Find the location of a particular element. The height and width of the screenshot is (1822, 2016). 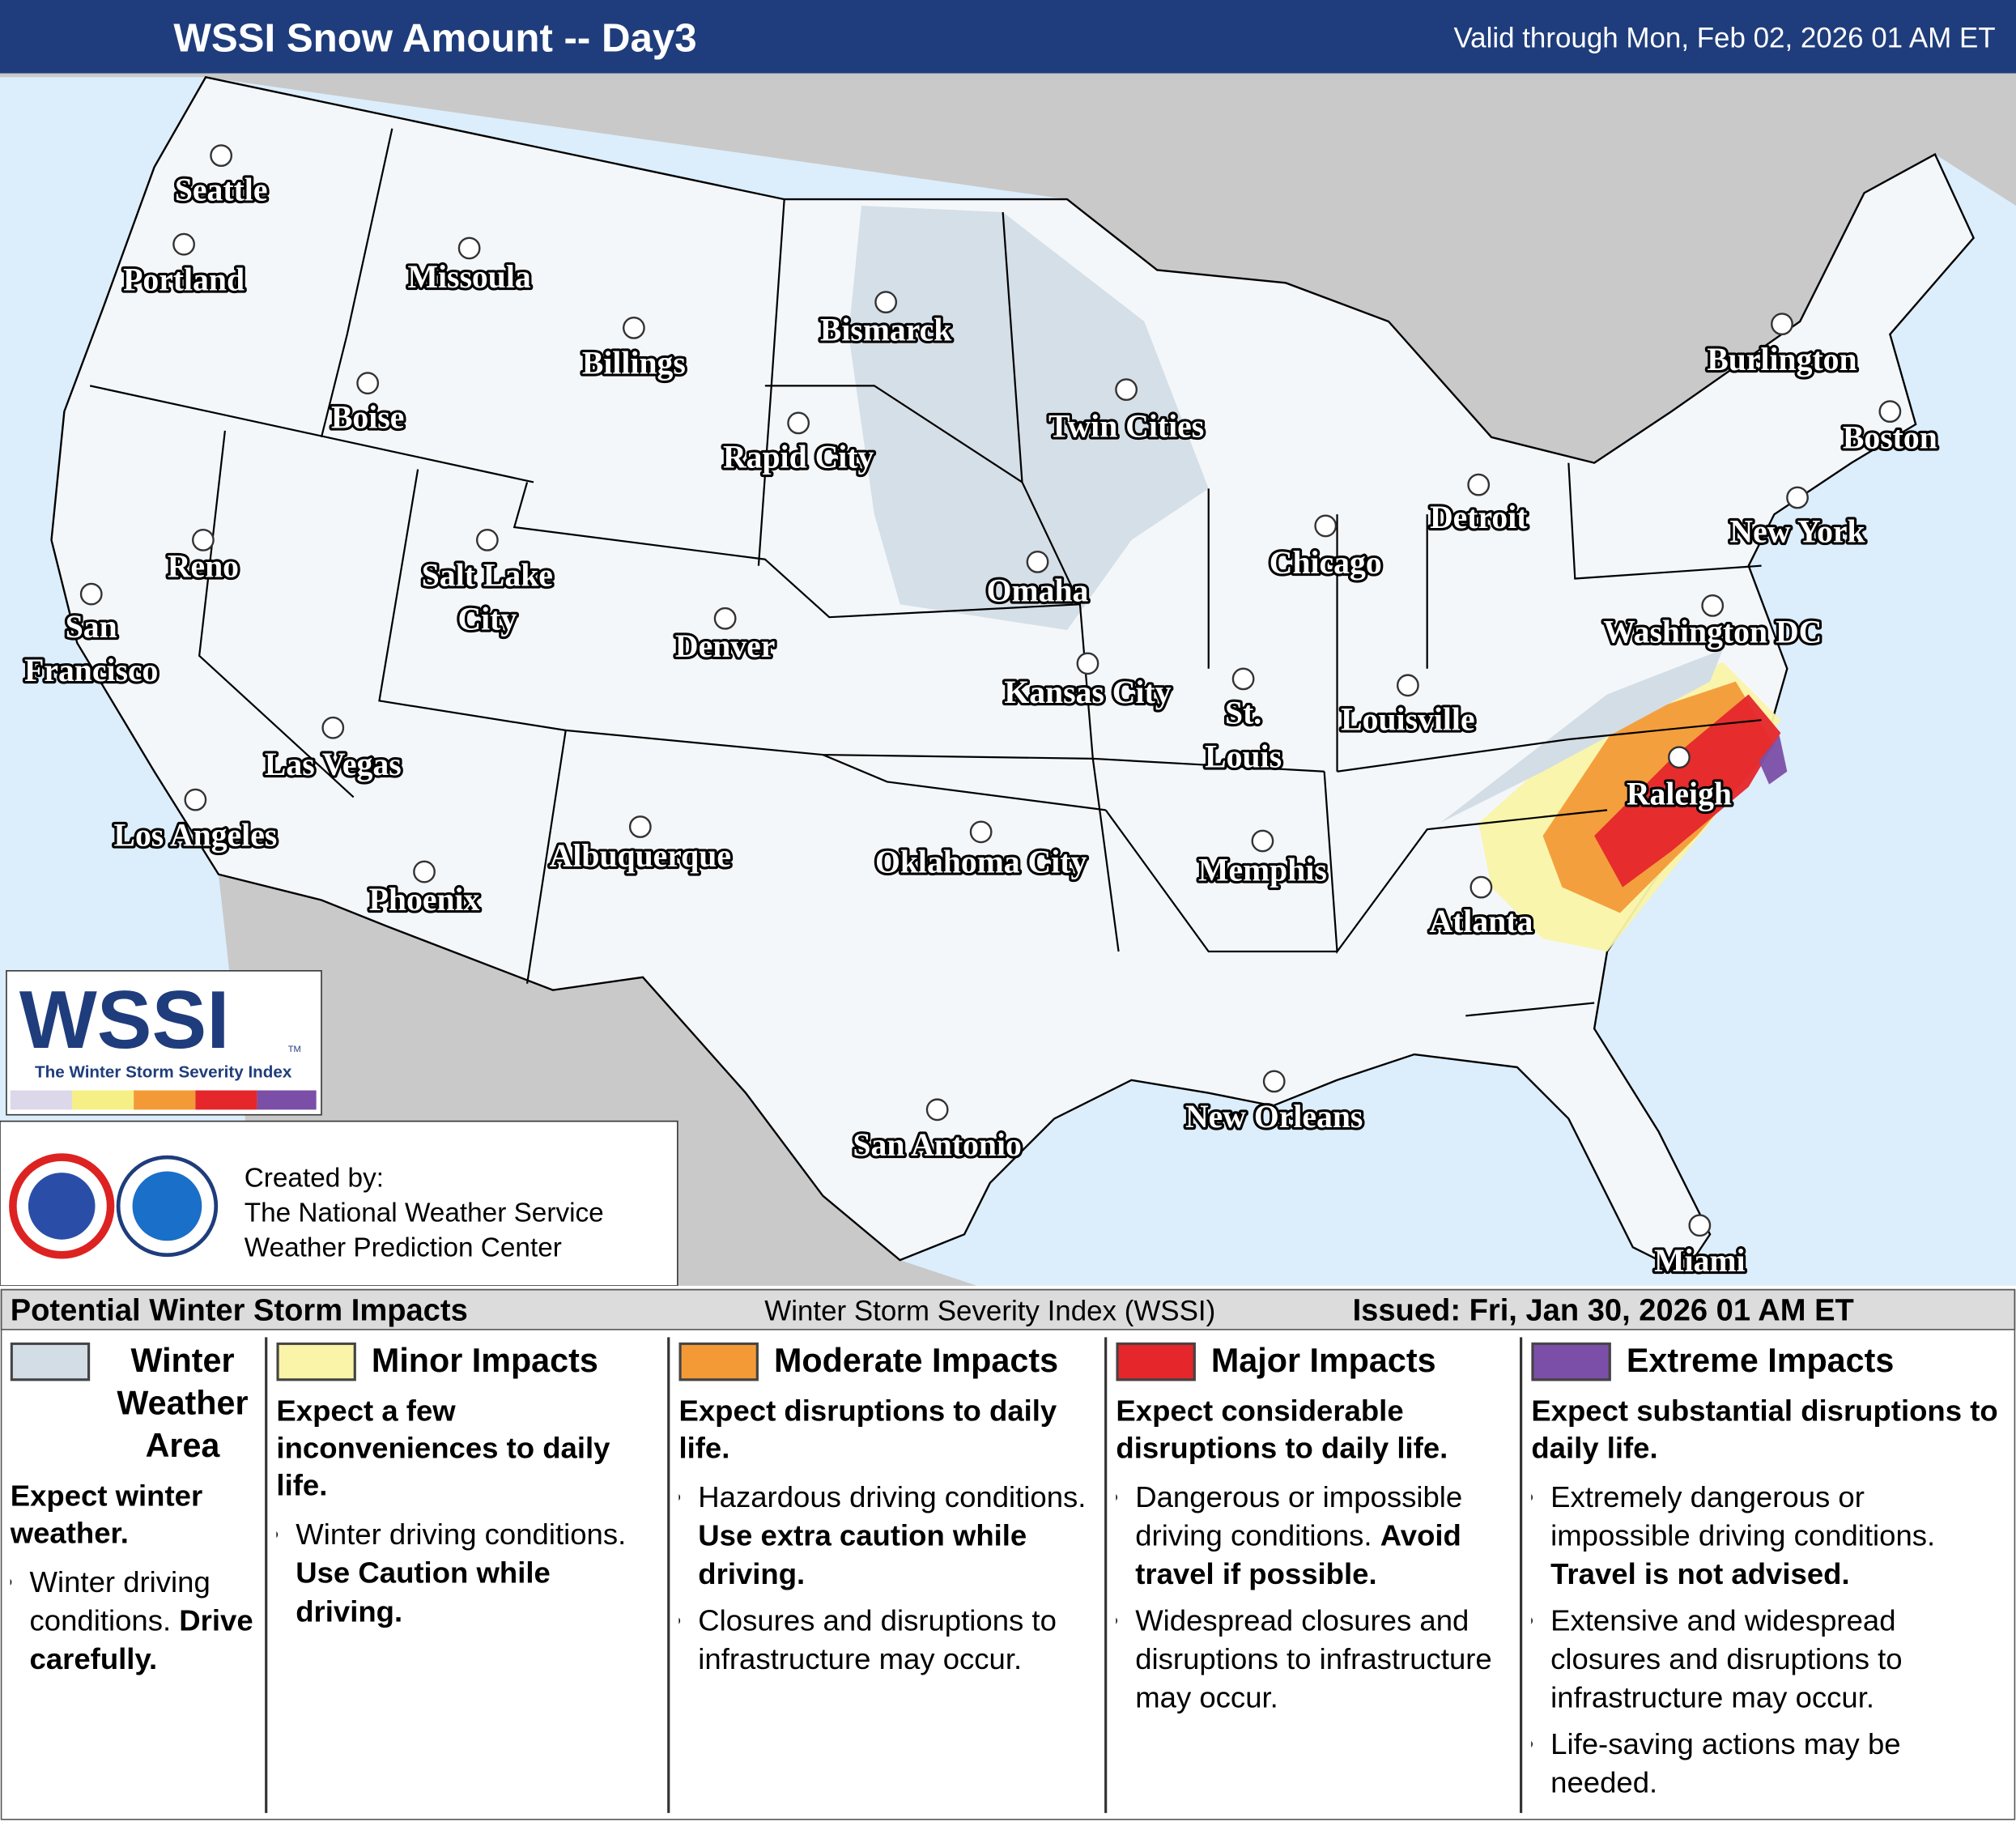

city-label: Twin Cities is located at coordinates (1126, 426).